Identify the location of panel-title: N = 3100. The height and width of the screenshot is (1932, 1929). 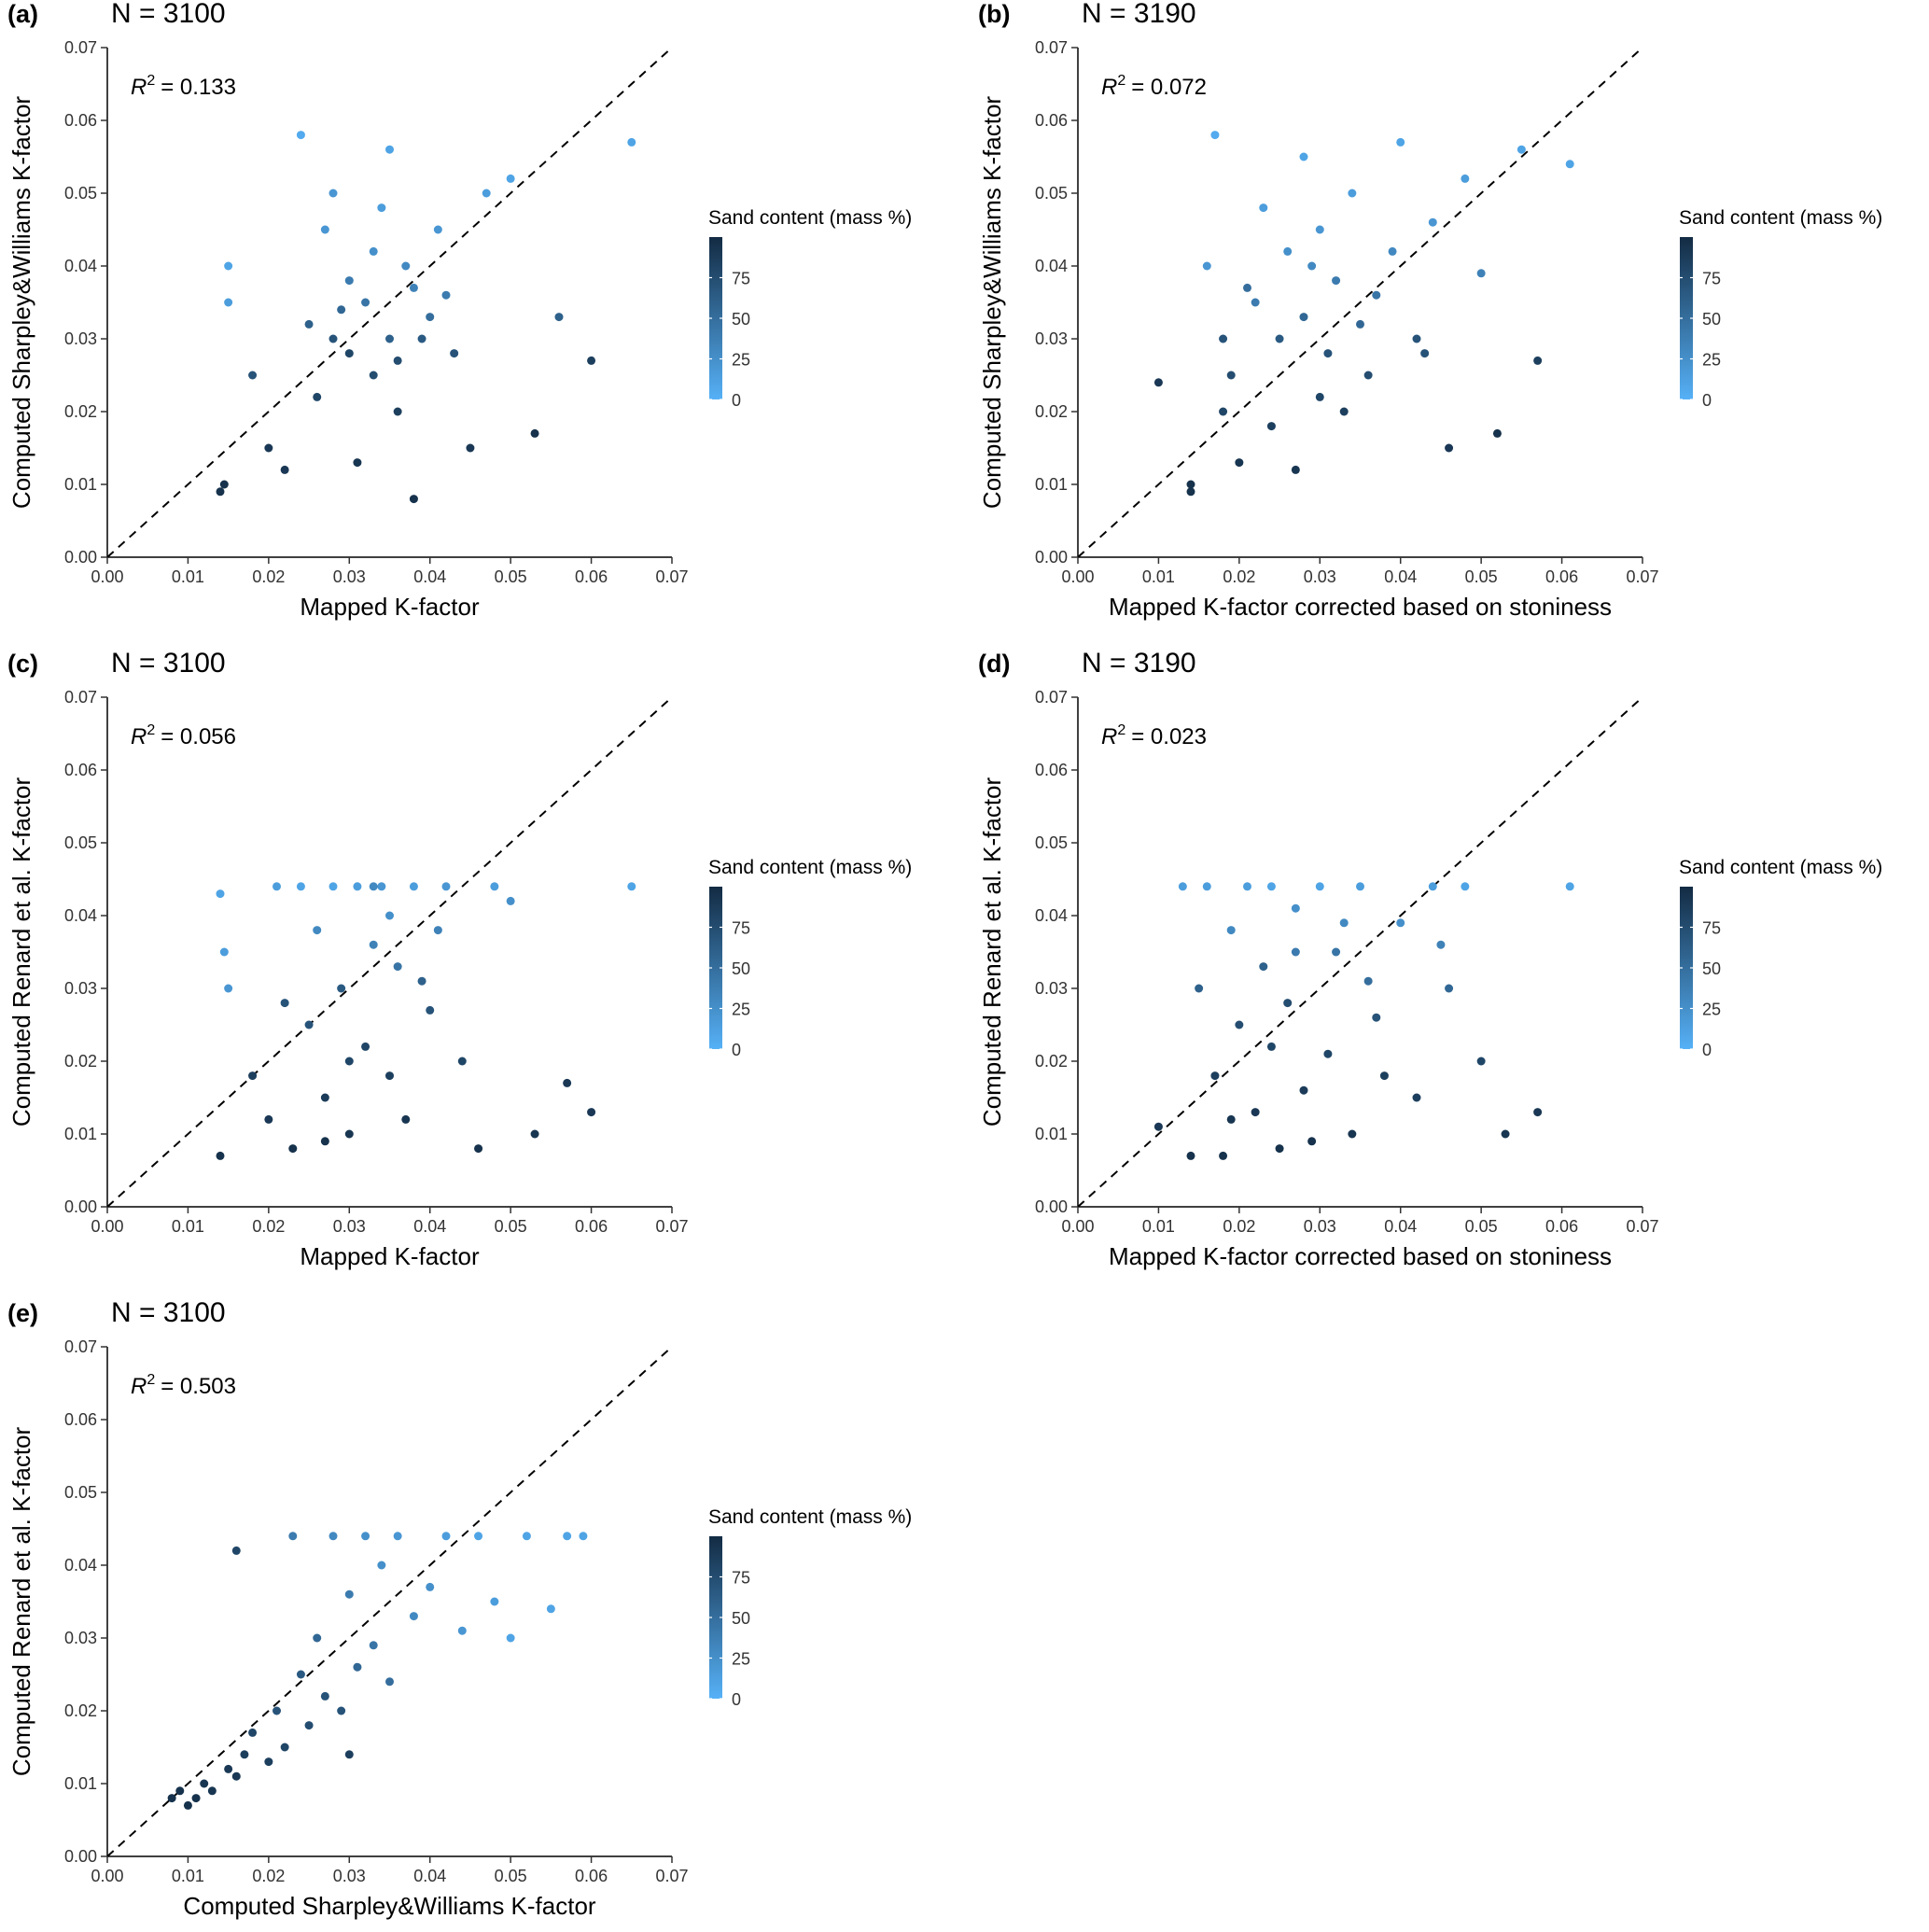
(169, 14).